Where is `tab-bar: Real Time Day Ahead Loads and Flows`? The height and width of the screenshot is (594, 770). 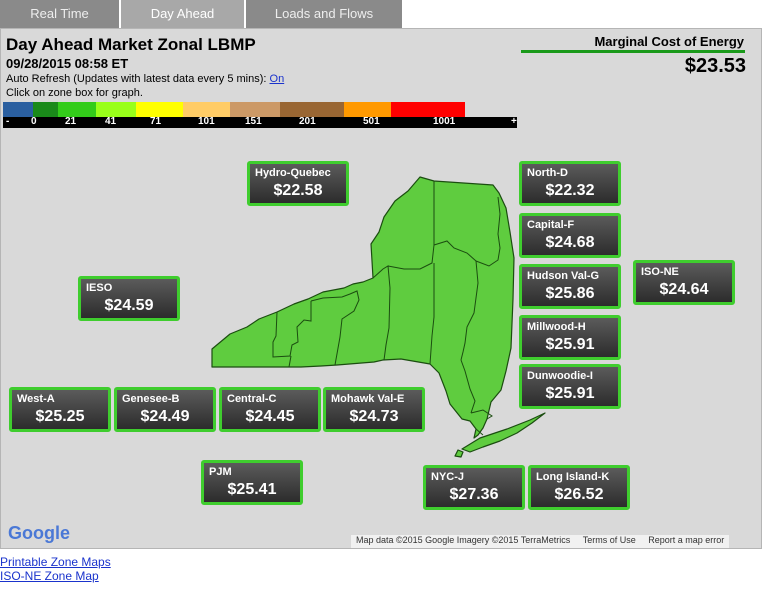 tab-bar: Real Time Day Ahead Loads and Flows is located at coordinates (385, 14).